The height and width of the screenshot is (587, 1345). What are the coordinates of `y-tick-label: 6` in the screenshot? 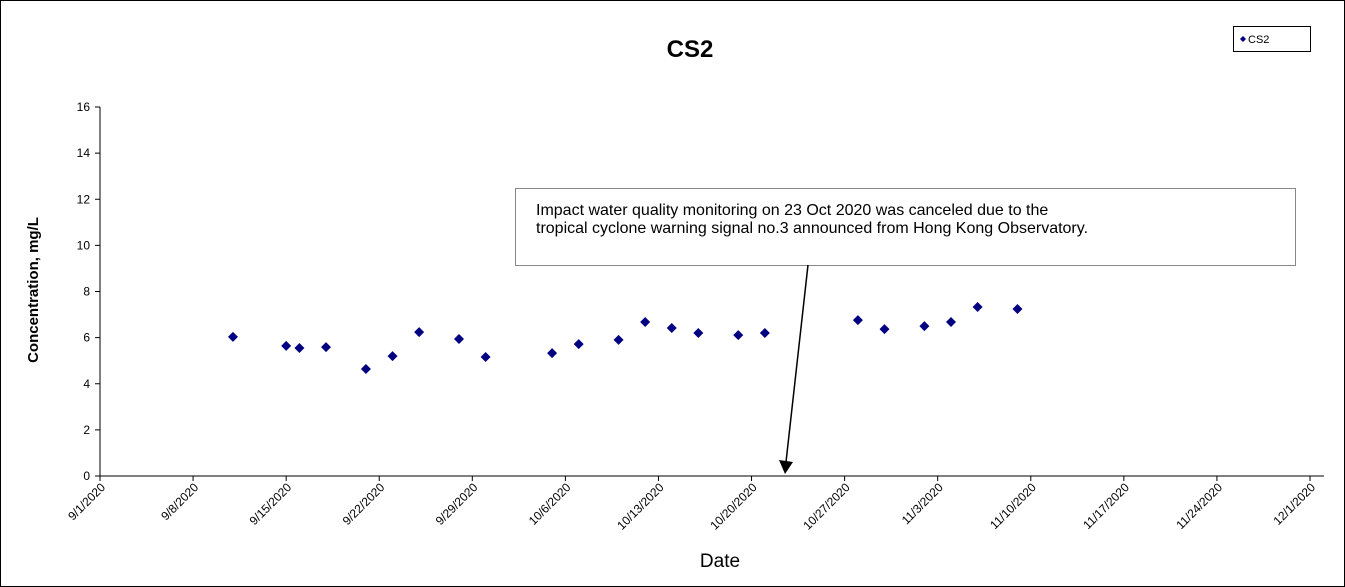 It's located at (86, 338).